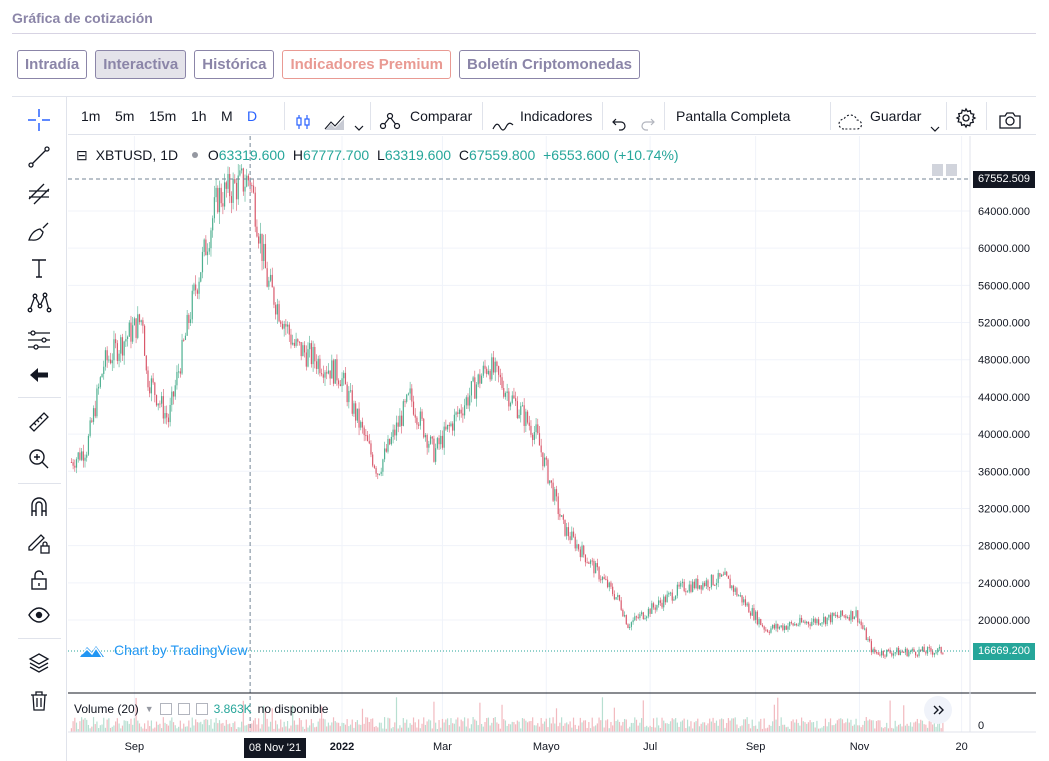 Image resolution: width=1049 pixels, height=761 pixels. Describe the element at coordinates (39, 459) in the screenshot. I see `zoom-icon` at that location.